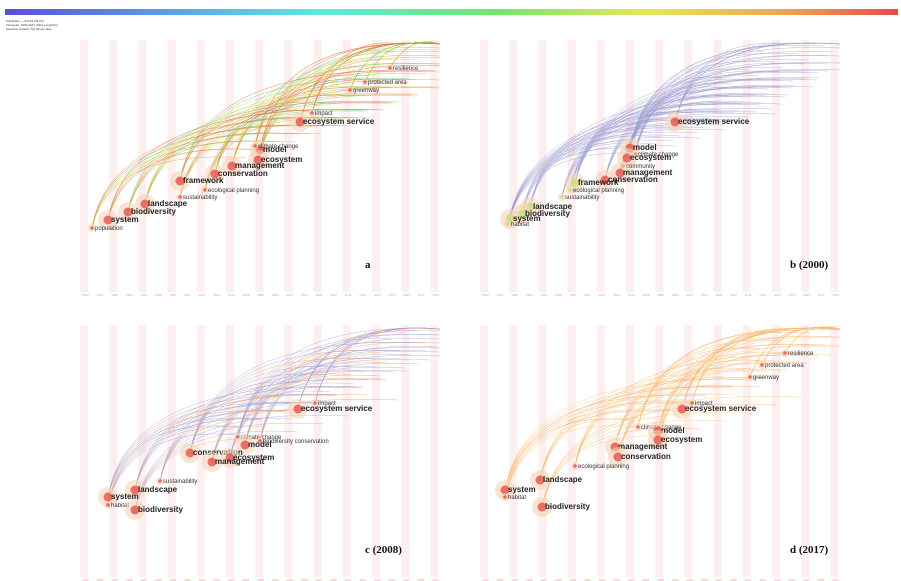 The image size is (901, 581). I want to click on keyword-label: greenway, so click(366, 91).